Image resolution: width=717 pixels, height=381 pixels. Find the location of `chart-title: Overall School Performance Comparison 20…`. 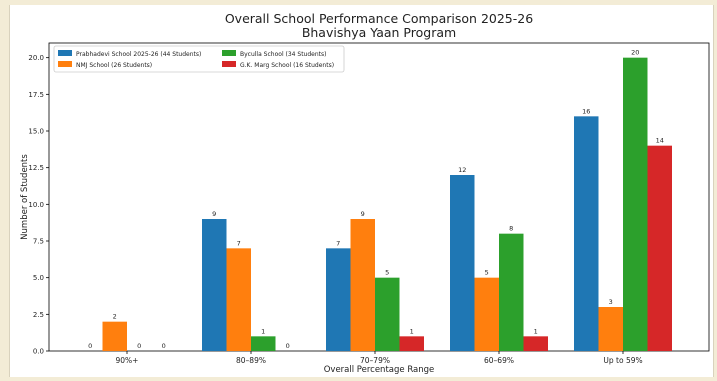

chart-title: Overall School Performance Comparison 20… is located at coordinates (379, 18).